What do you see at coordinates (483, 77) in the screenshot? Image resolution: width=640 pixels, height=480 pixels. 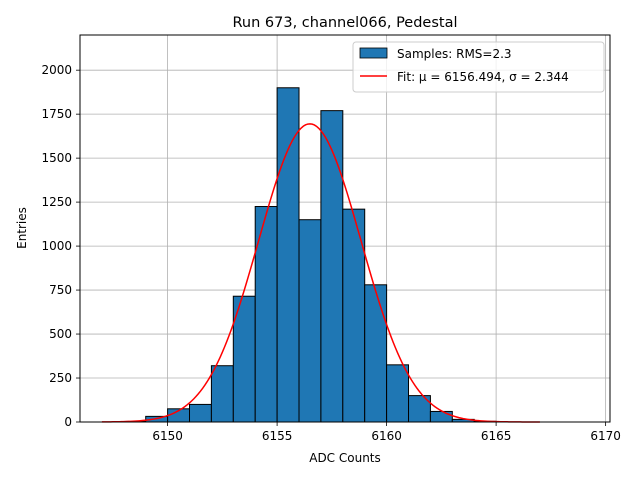 I see `legend-label-fit: Fit: μ = 6156.494, σ = 2.344` at bounding box center [483, 77].